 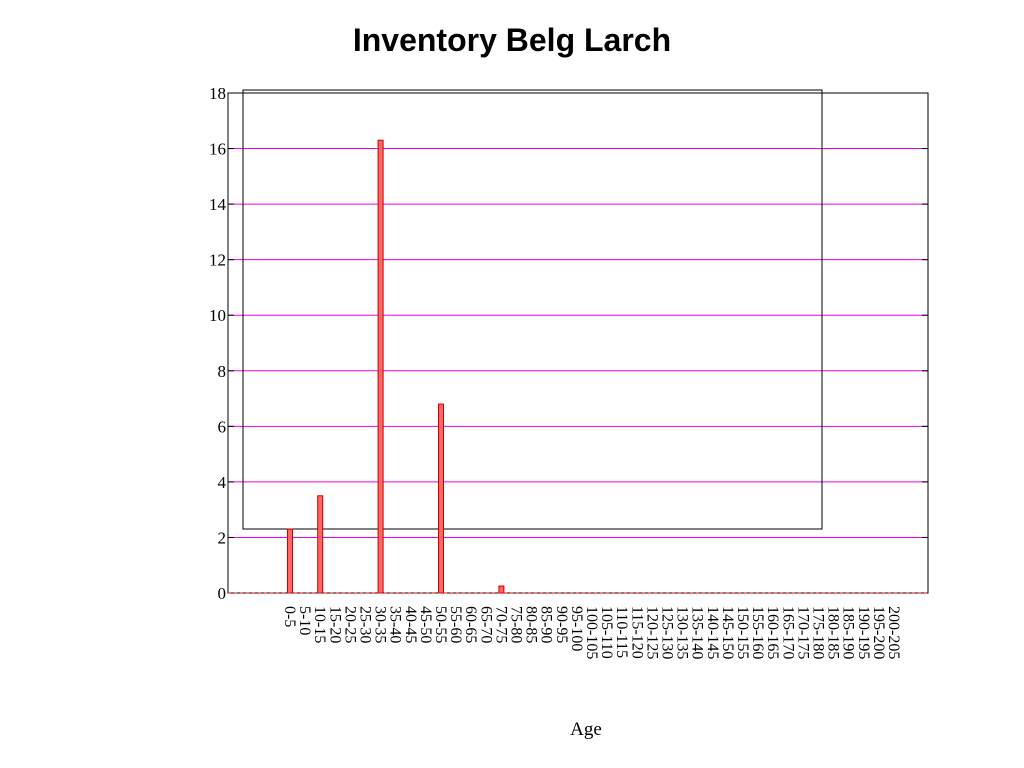 I want to click on x-tick-label: 90-95, so click(x=561, y=624).